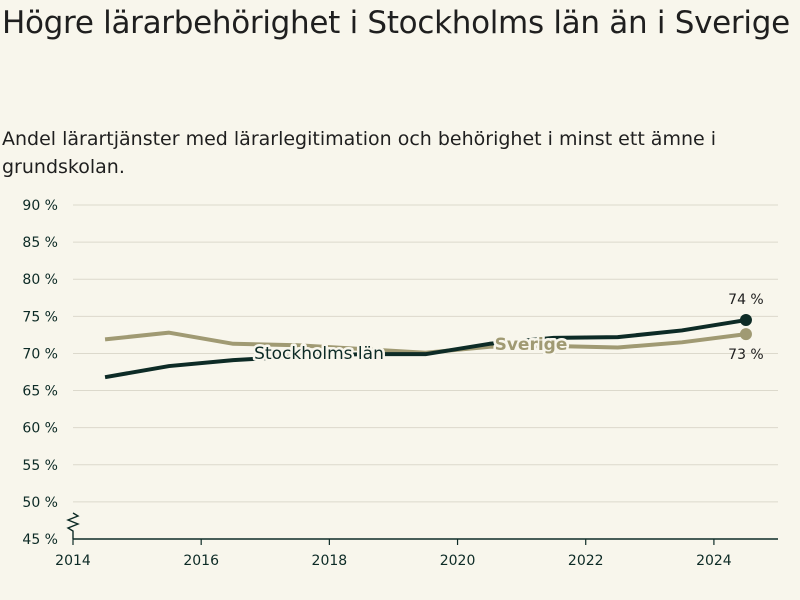 Image resolution: width=800 pixels, height=600 pixels. Describe the element at coordinates (40, 354) in the screenshot. I see `y-tick-label: 70 %` at that location.